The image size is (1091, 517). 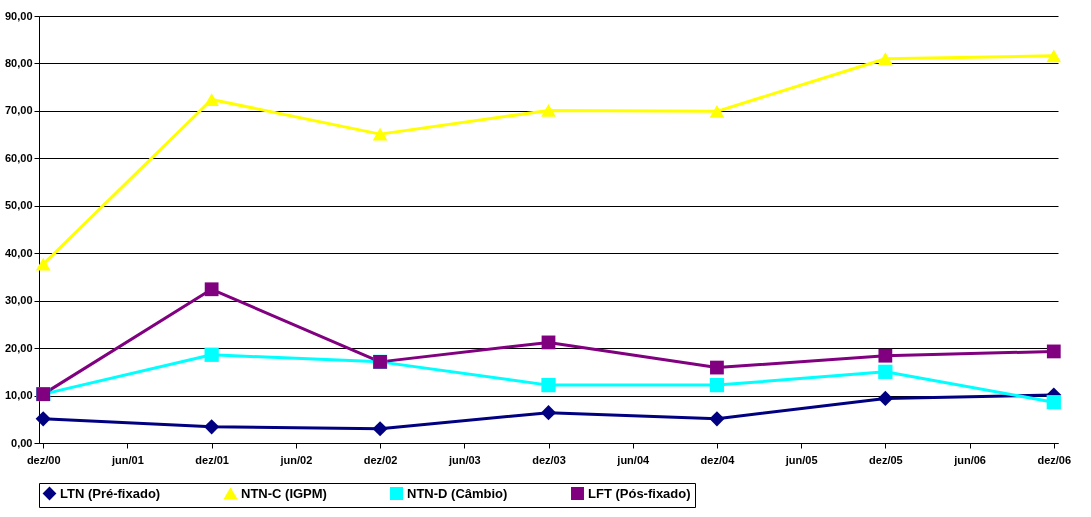 What do you see at coordinates (639, 493) in the screenshot?
I see `legend-label: LFT (Pós-fixado)` at bounding box center [639, 493].